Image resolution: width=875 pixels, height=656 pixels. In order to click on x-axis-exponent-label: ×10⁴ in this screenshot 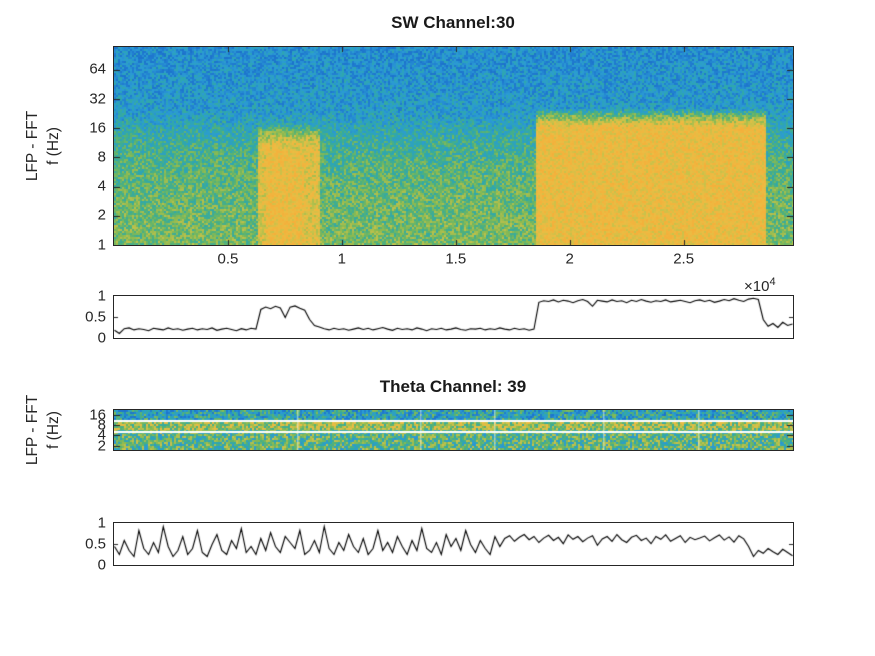, I will do `click(760, 285)`.